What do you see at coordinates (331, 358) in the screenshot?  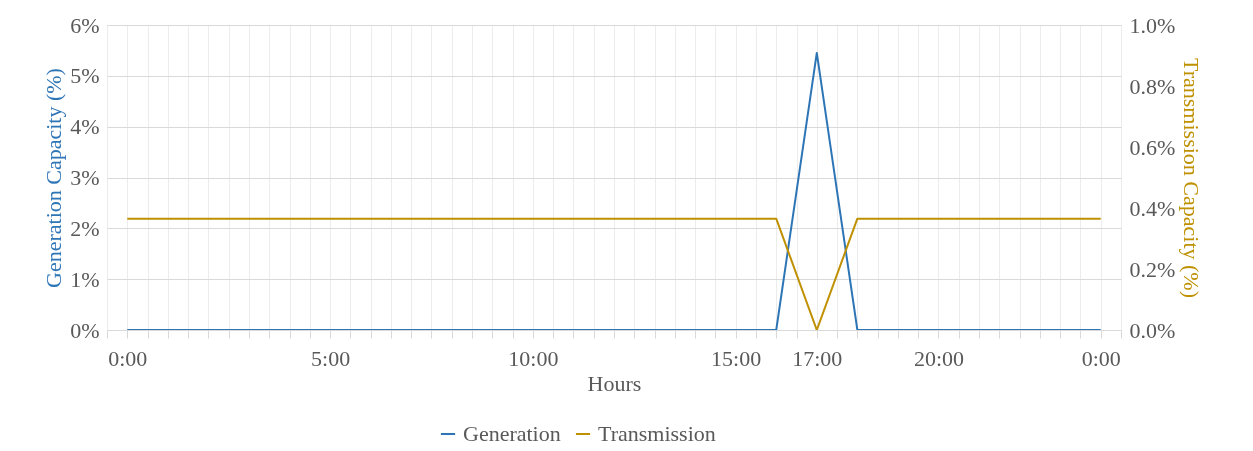 I see `x-tick-label: 5:00` at bounding box center [331, 358].